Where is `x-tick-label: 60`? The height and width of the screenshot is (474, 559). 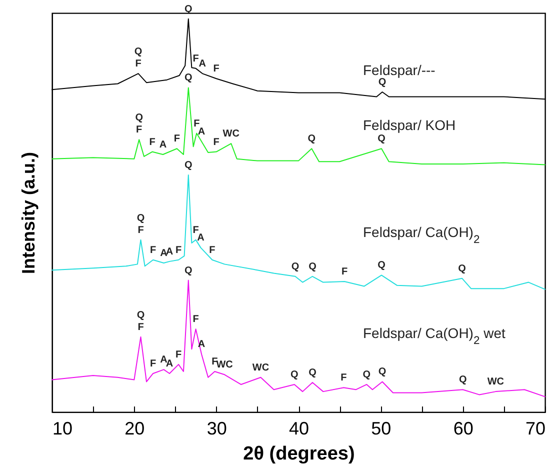 x-tick-label: 60 is located at coordinates (463, 428).